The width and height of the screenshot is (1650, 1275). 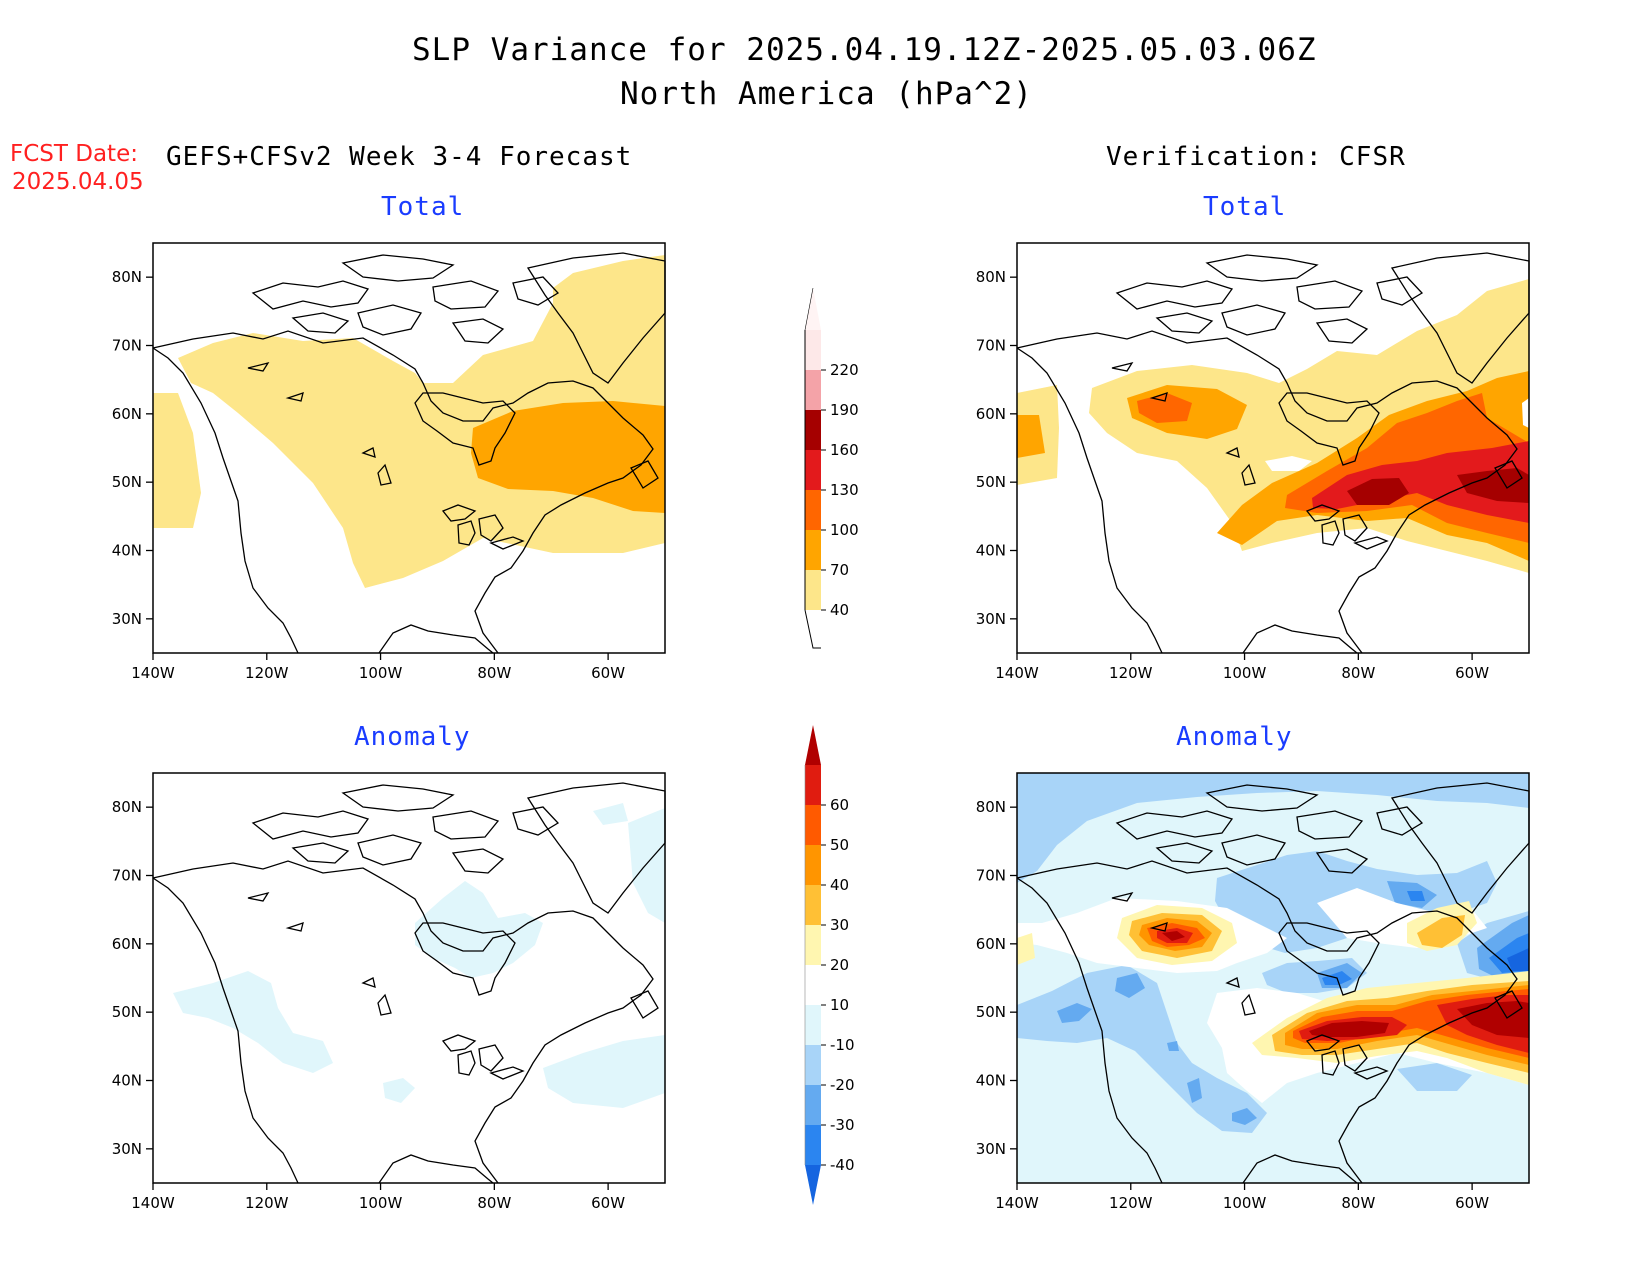 What do you see at coordinates (839, 1005) in the screenshot?
I see `colorbar-label: 10` at bounding box center [839, 1005].